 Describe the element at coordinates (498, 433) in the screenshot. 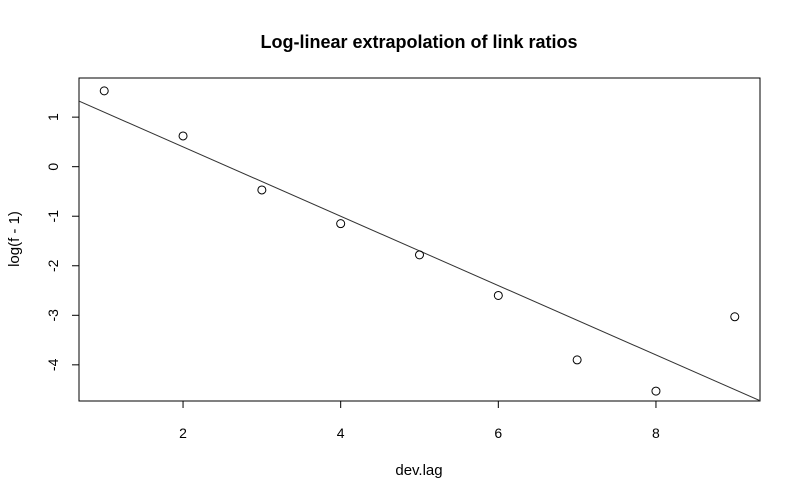

I see `x-tick-label-6: 6` at that location.